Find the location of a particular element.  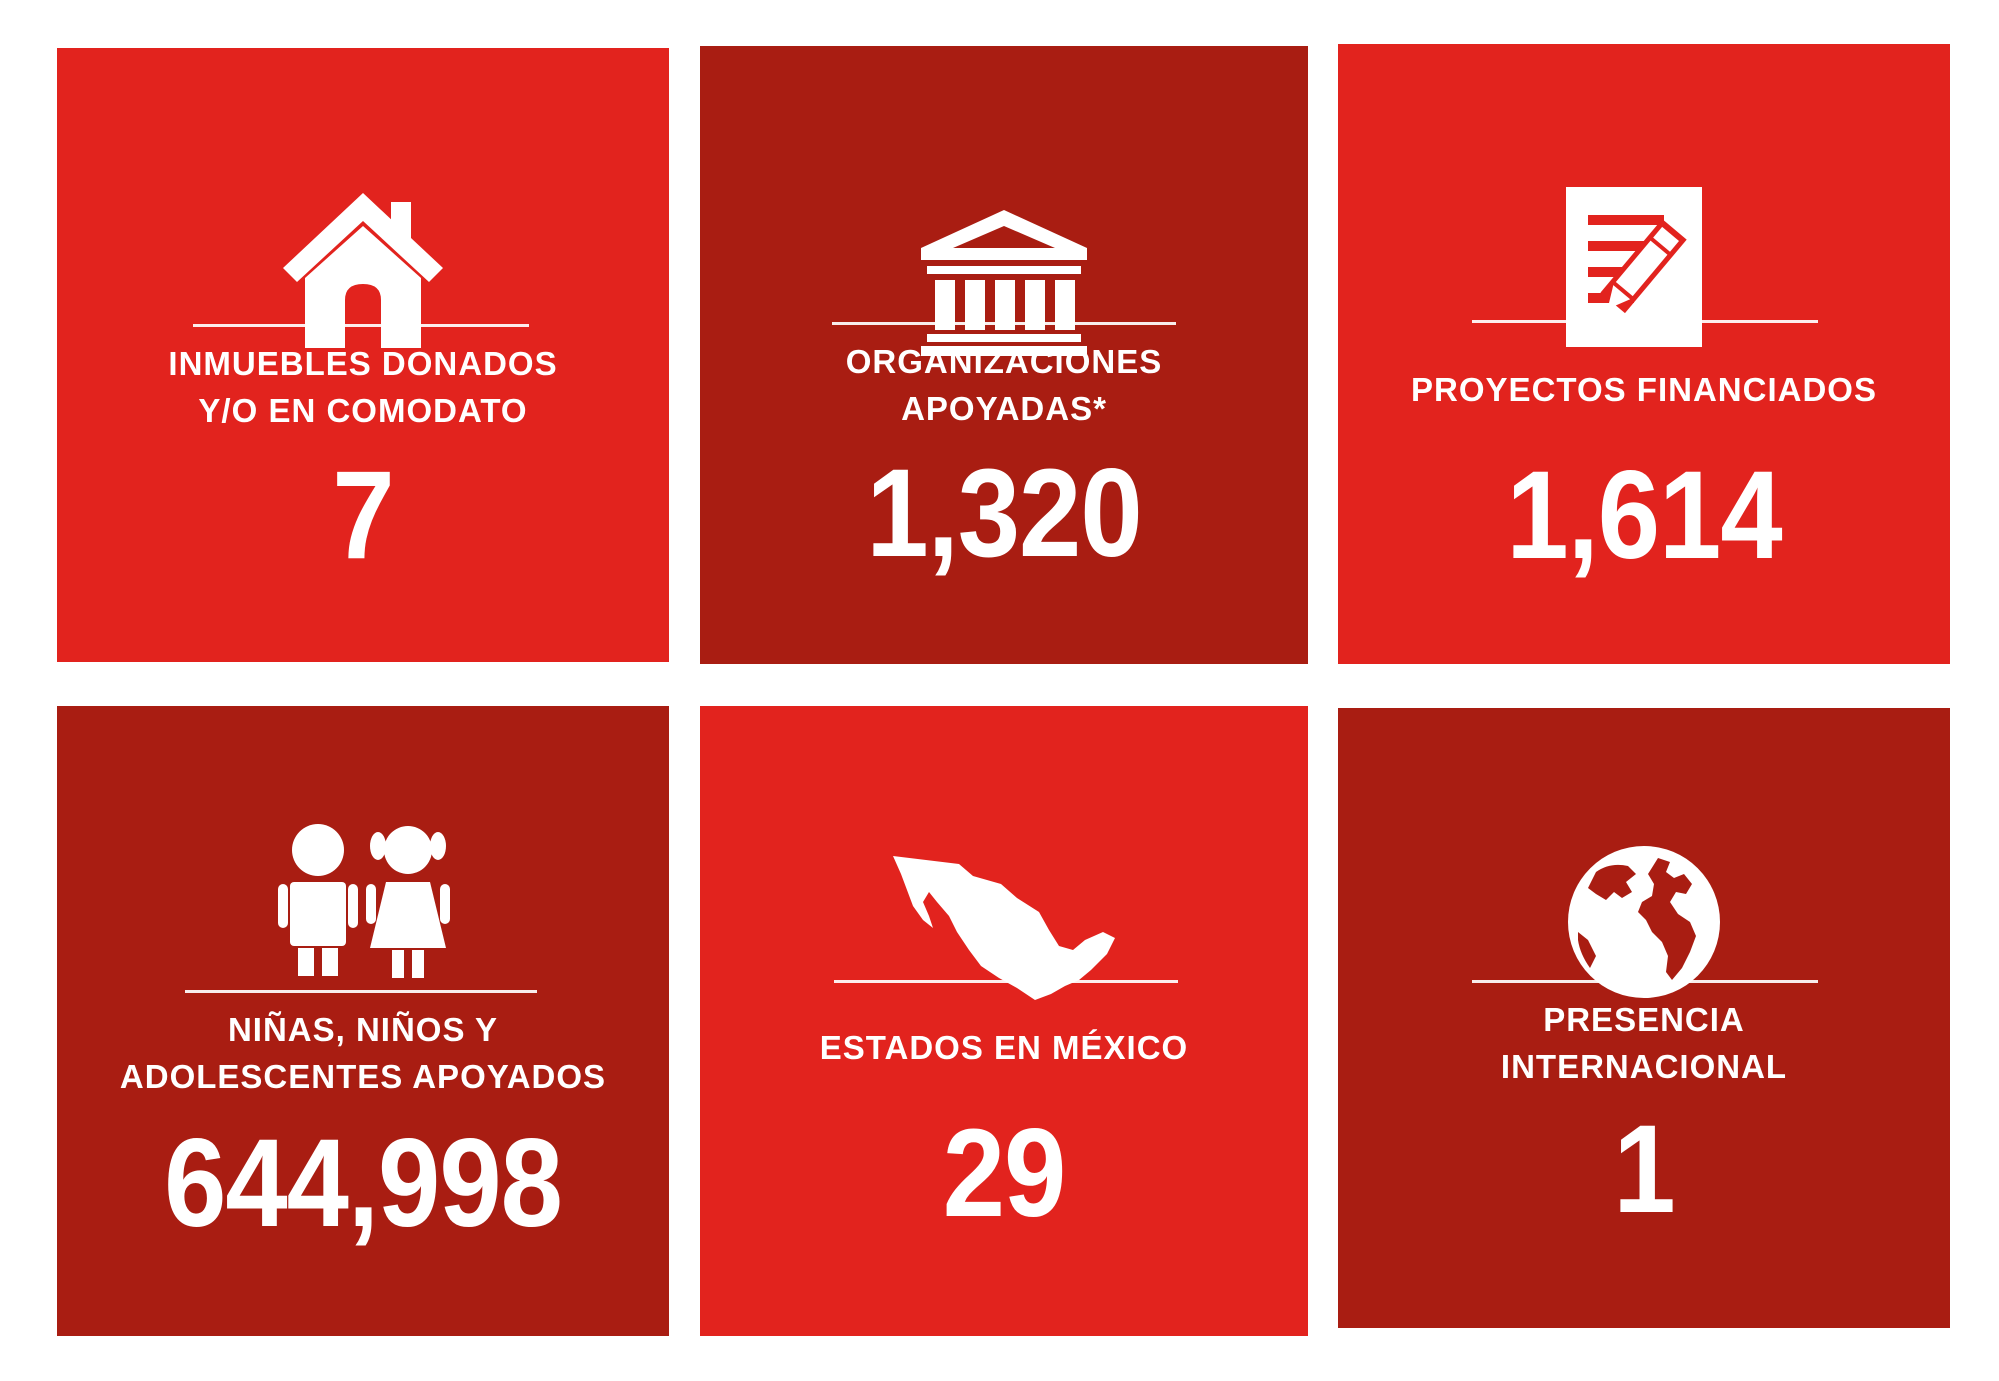

stat-label-line: ESTADOS EN MÉXICO is located at coordinates (1004, 1047).